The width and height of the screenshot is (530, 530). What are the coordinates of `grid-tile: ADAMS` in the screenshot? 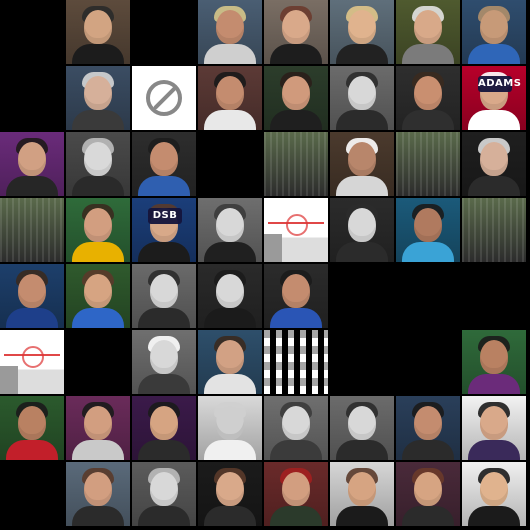 It's located at (494, 98).